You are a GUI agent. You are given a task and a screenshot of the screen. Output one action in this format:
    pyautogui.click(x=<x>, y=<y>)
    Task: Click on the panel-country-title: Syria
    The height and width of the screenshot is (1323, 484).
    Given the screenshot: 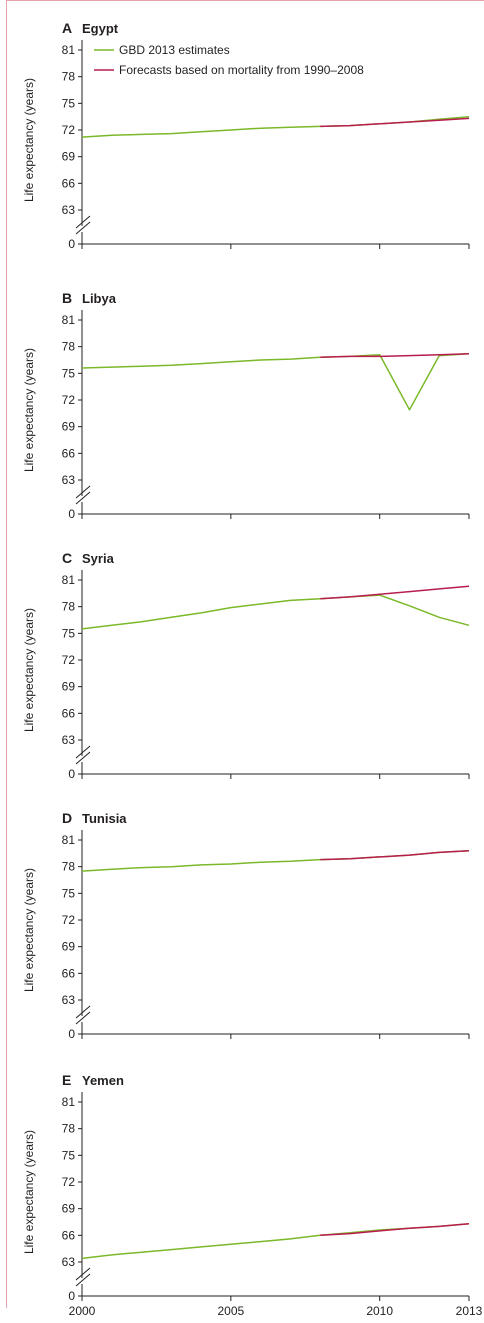 What is the action you would take?
    pyautogui.click(x=98, y=558)
    